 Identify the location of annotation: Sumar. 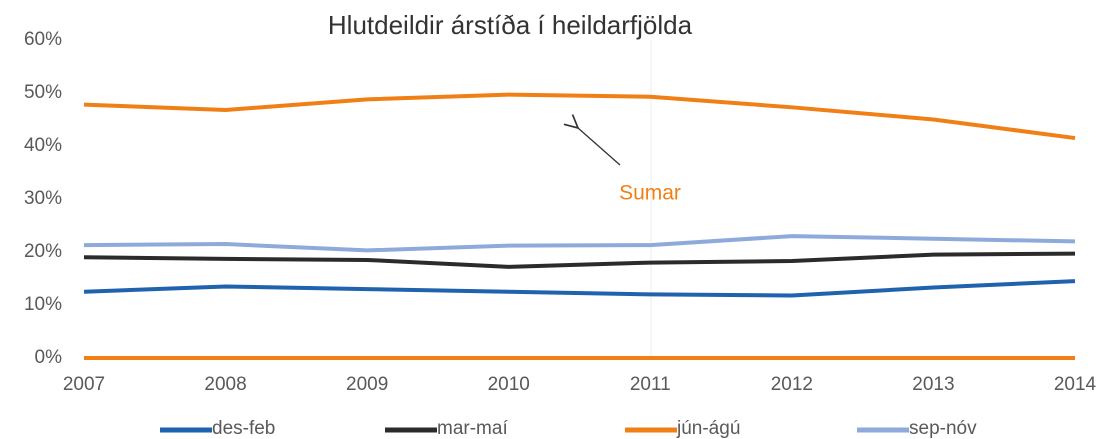
(650, 193).